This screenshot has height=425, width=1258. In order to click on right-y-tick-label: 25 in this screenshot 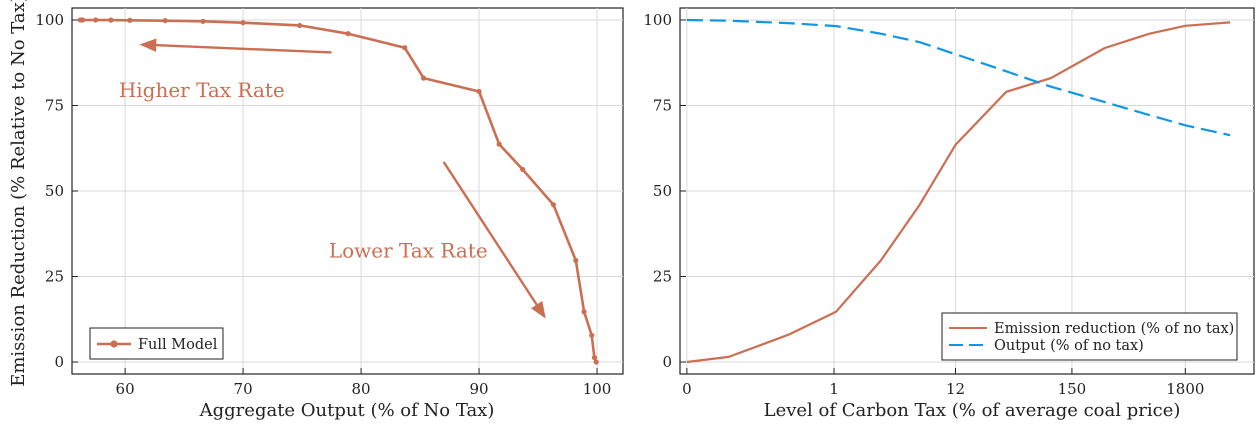, I will do `click(662, 277)`.